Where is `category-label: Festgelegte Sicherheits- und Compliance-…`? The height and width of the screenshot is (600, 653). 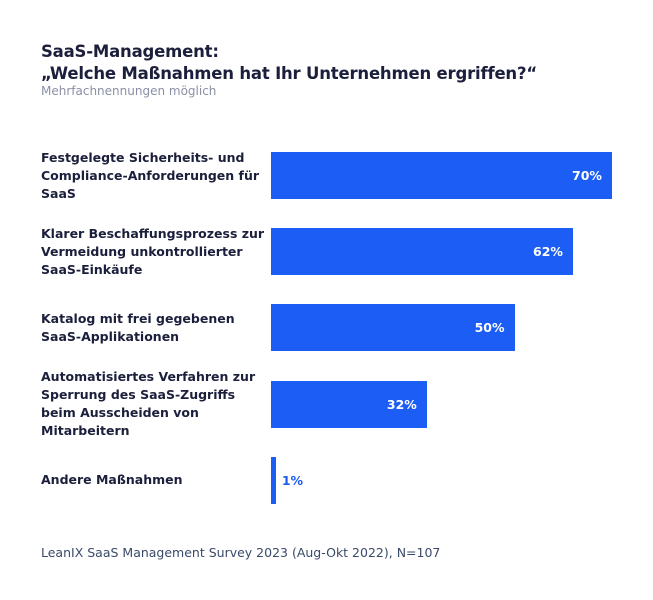
category-label: Festgelegte Sicherheits- und Compliance-… is located at coordinates (150, 175).